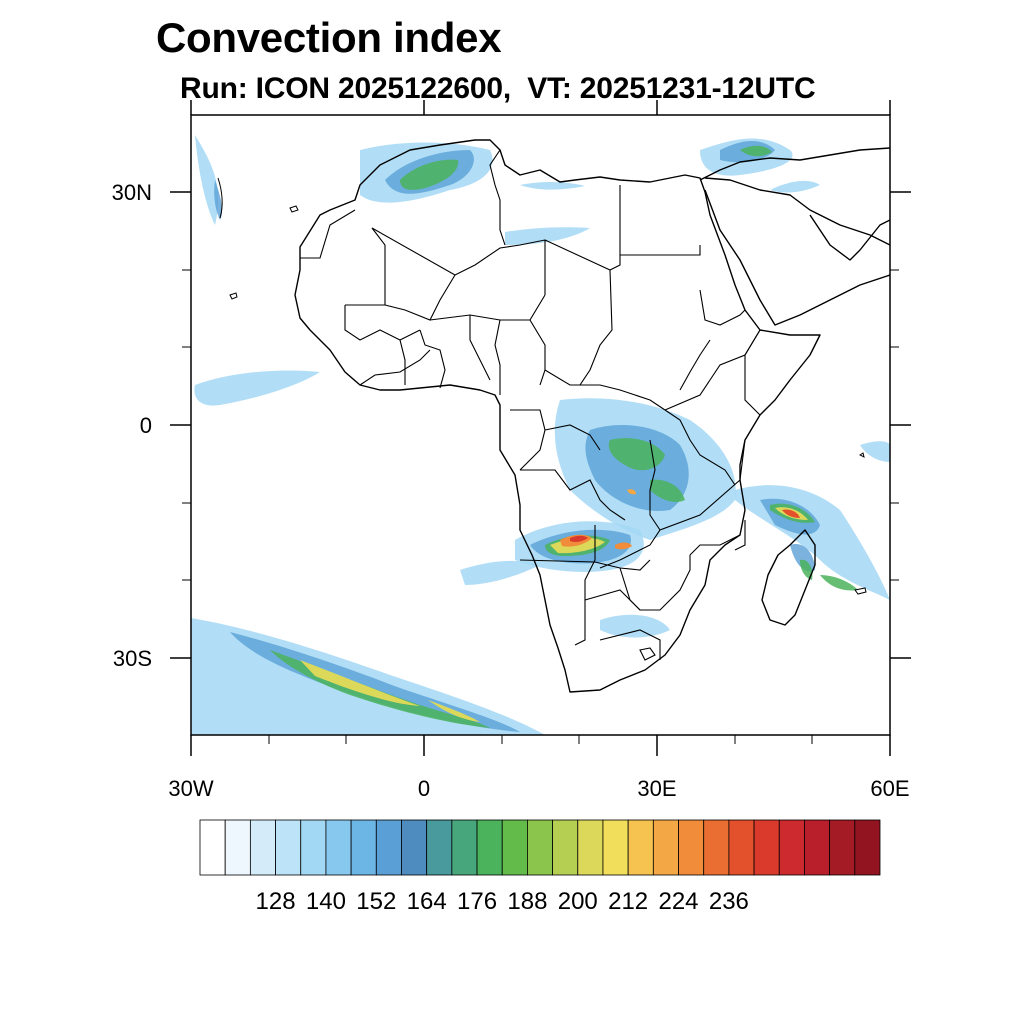  What do you see at coordinates (145, 425) in the screenshot?
I see `y-tick-label-0: 0` at bounding box center [145, 425].